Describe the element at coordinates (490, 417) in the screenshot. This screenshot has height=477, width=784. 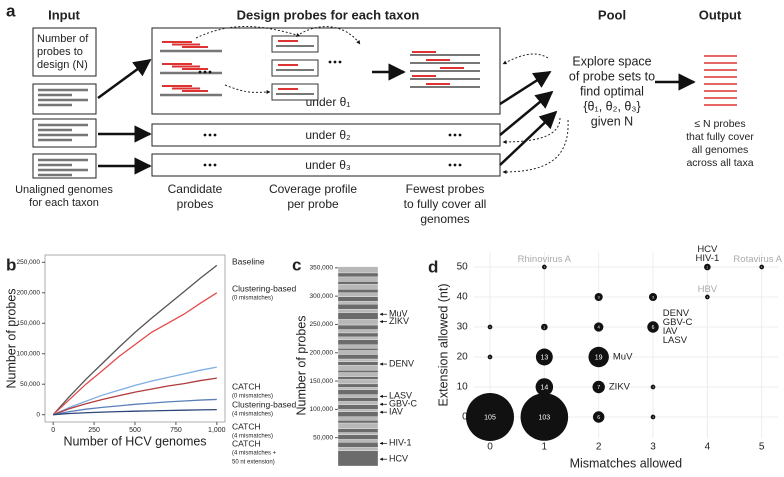
I see `bubble-label: 105` at that location.